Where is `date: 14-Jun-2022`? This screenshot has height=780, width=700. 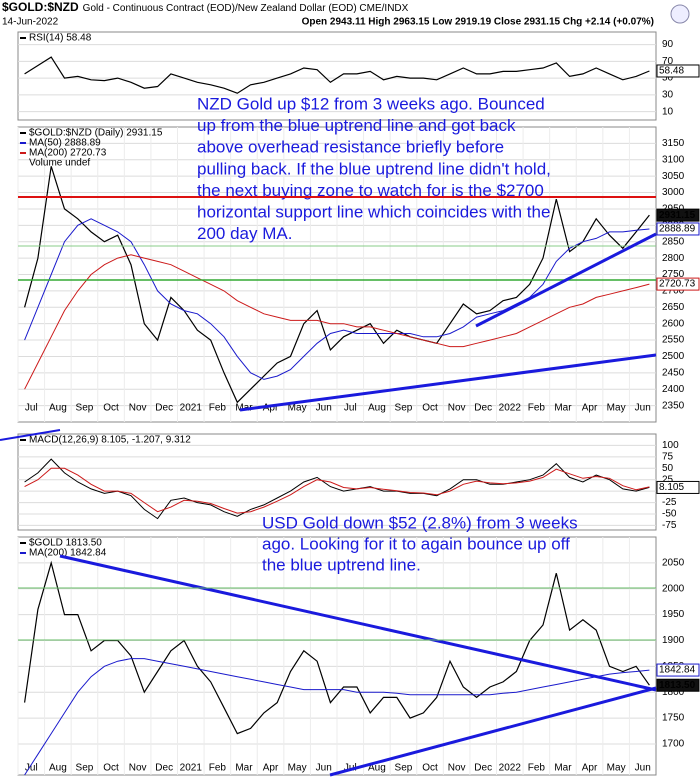
date: 14-Jun-2022 is located at coordinates (30, 22).